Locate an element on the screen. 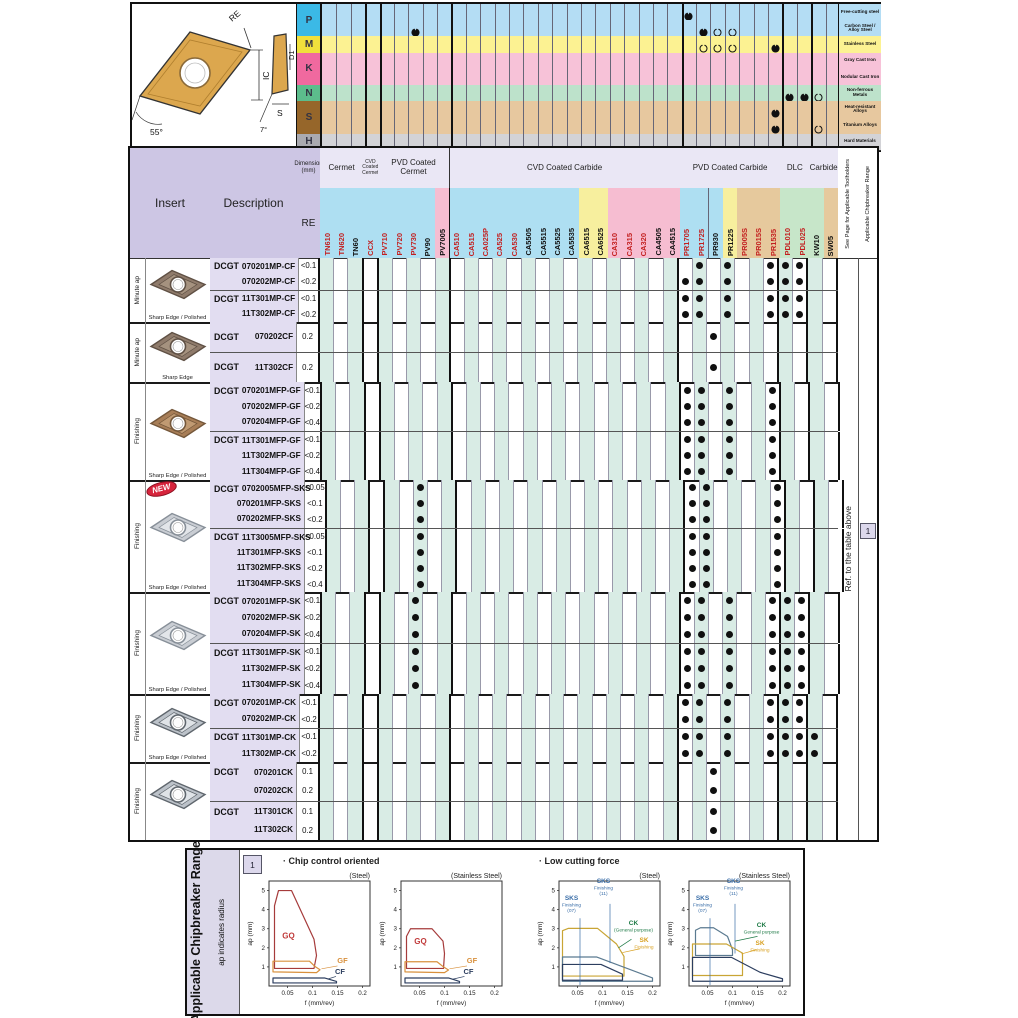 The height and width of the screenshot is (1018, 1018). insert-code: 070202MP-CK is located at coordinates (269, 719).